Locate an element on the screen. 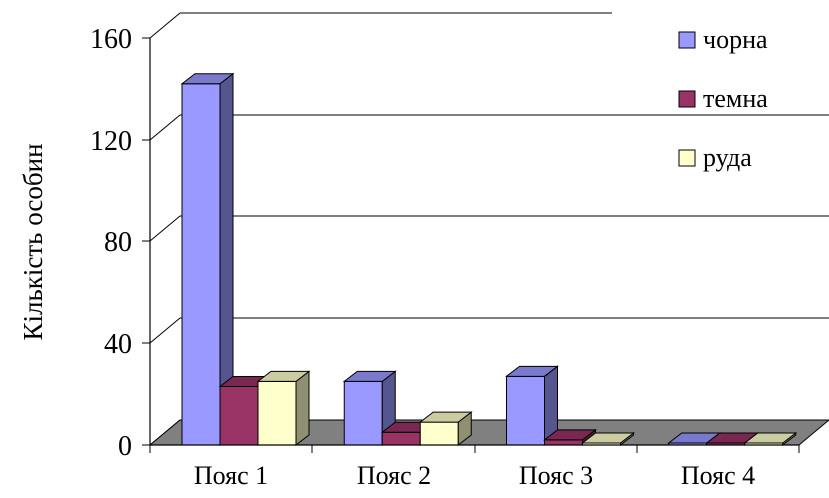 The image size is (829, 498). y-tick-label-40: 40 is located at coordinates (118, 344).